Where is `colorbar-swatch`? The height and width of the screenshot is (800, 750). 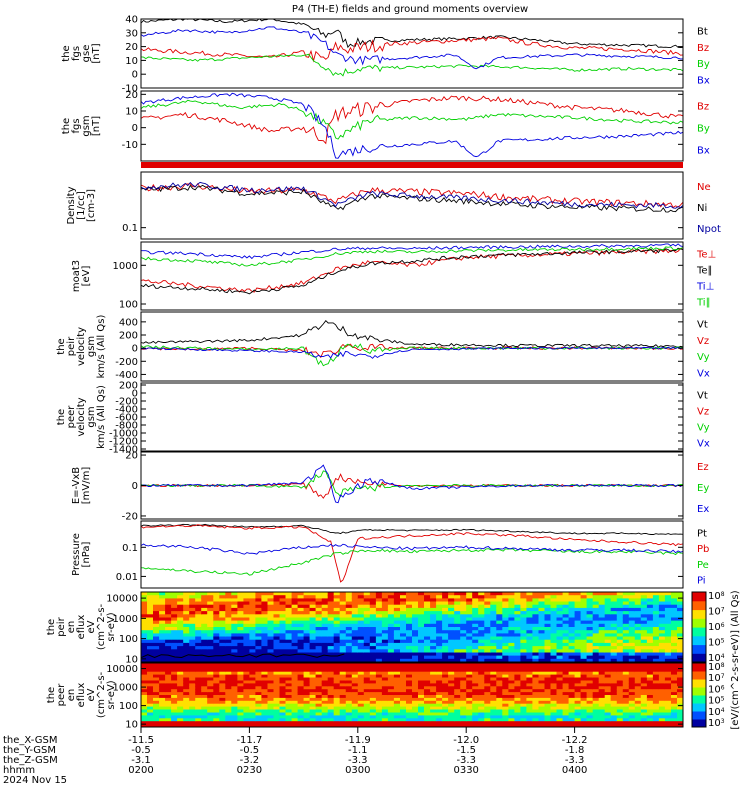
colorbar-swatch is located at coordinates (699, 723).